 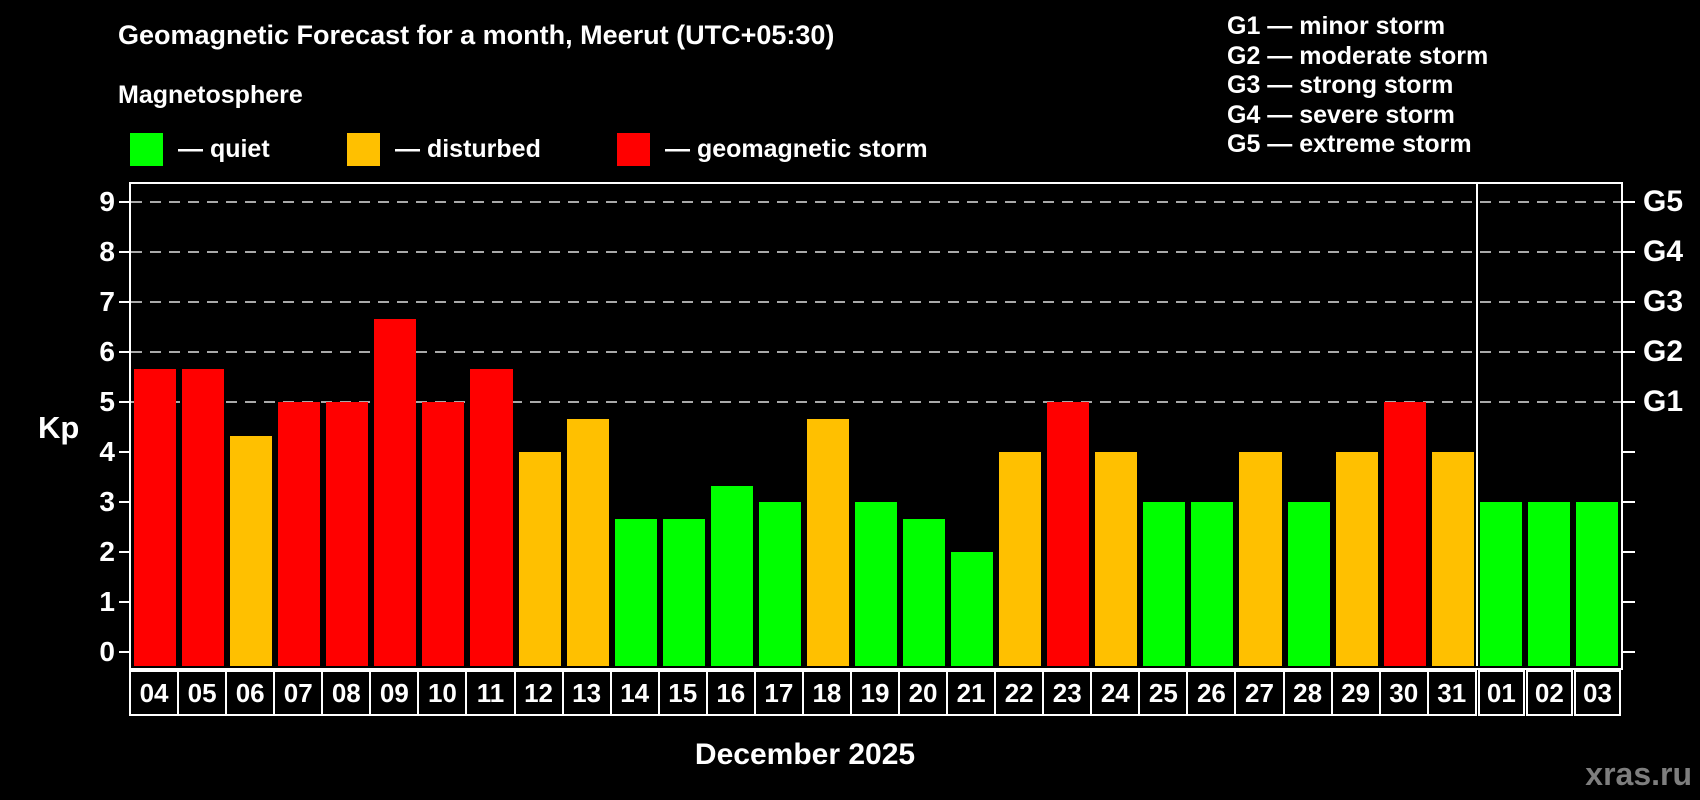 I want to click on kp-axis-label-2: 2, so click(x=107, y=551).